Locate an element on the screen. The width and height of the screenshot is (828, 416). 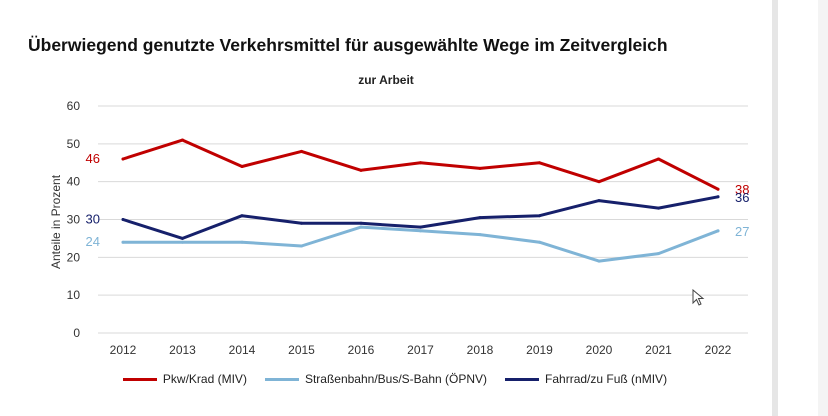
x-tick-label: 2021 is located at coordinates (658, 350).